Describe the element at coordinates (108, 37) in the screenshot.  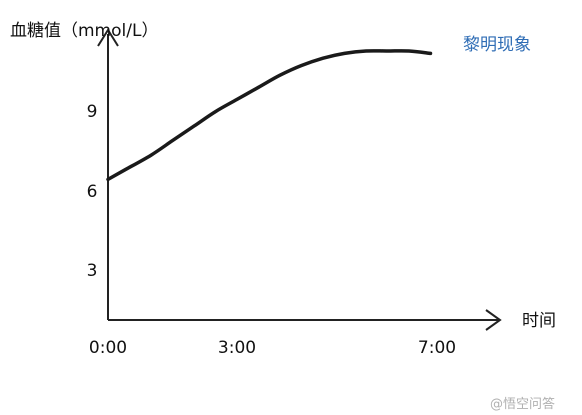
I see `y-axis-arrow` at that location.